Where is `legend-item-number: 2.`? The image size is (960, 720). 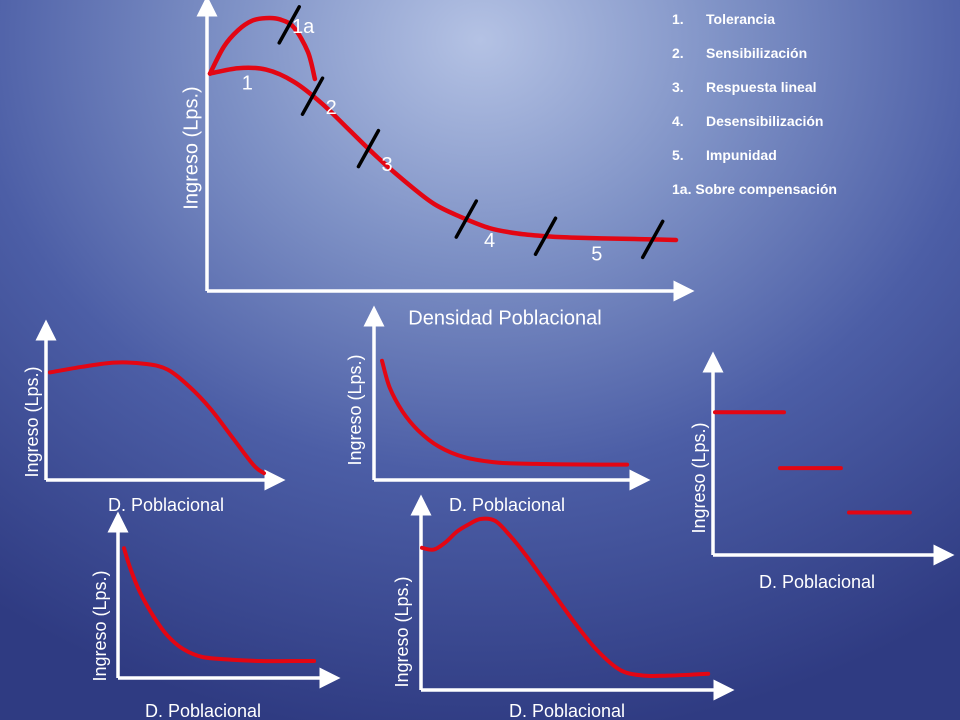
legend-item-number: 2. is located at coordinates (678, 53).